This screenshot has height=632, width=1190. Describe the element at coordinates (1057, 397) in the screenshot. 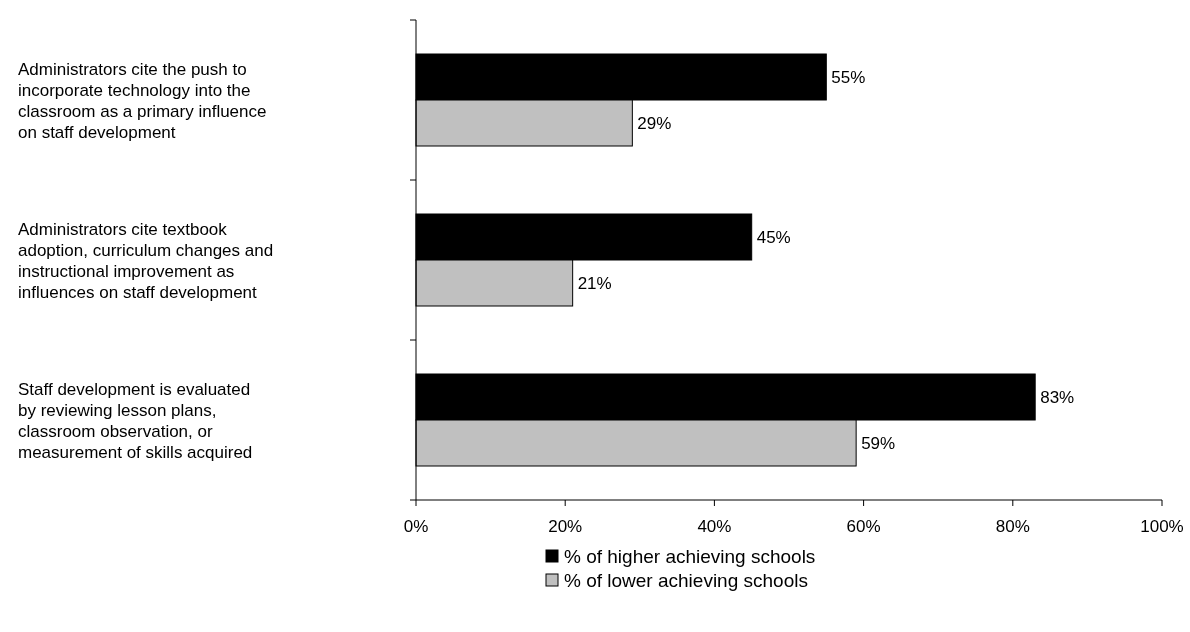

I see `data-label: 83%` at that location.